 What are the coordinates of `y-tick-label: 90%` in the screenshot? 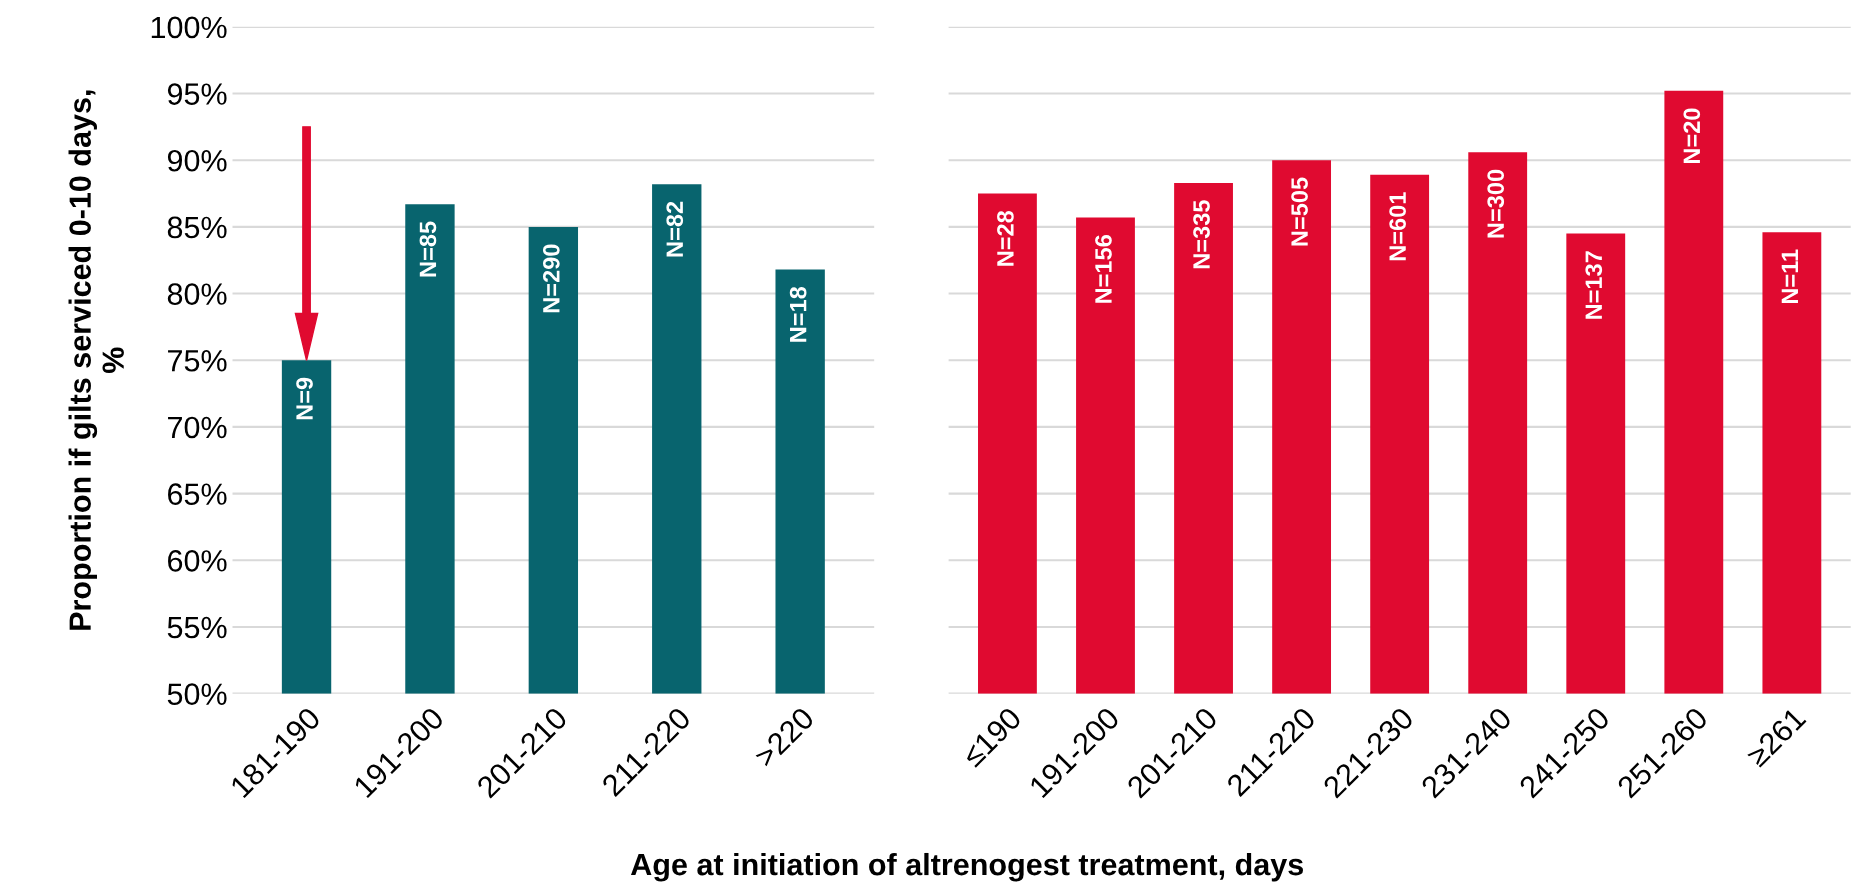 It's located at (197, 160).